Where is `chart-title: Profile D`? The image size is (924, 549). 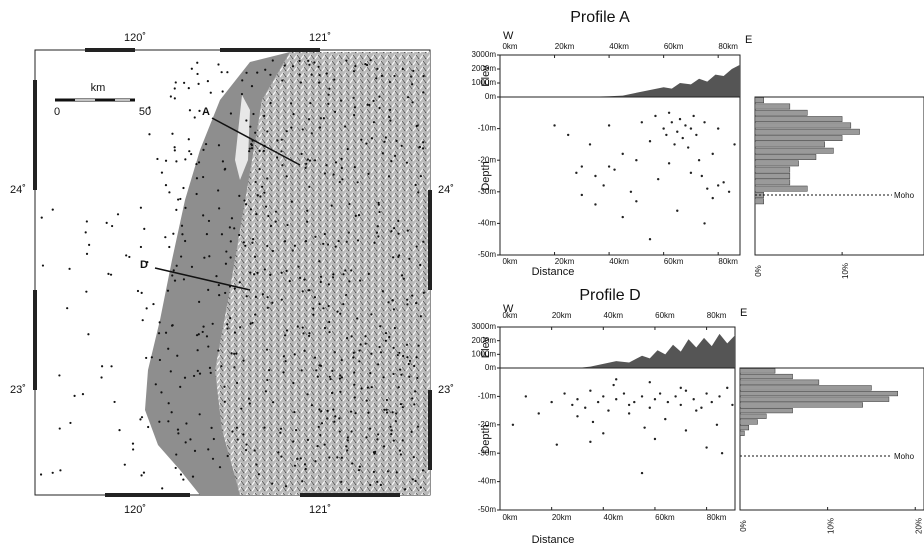 chart-title: Profile D is located at coordinates (609, 295).